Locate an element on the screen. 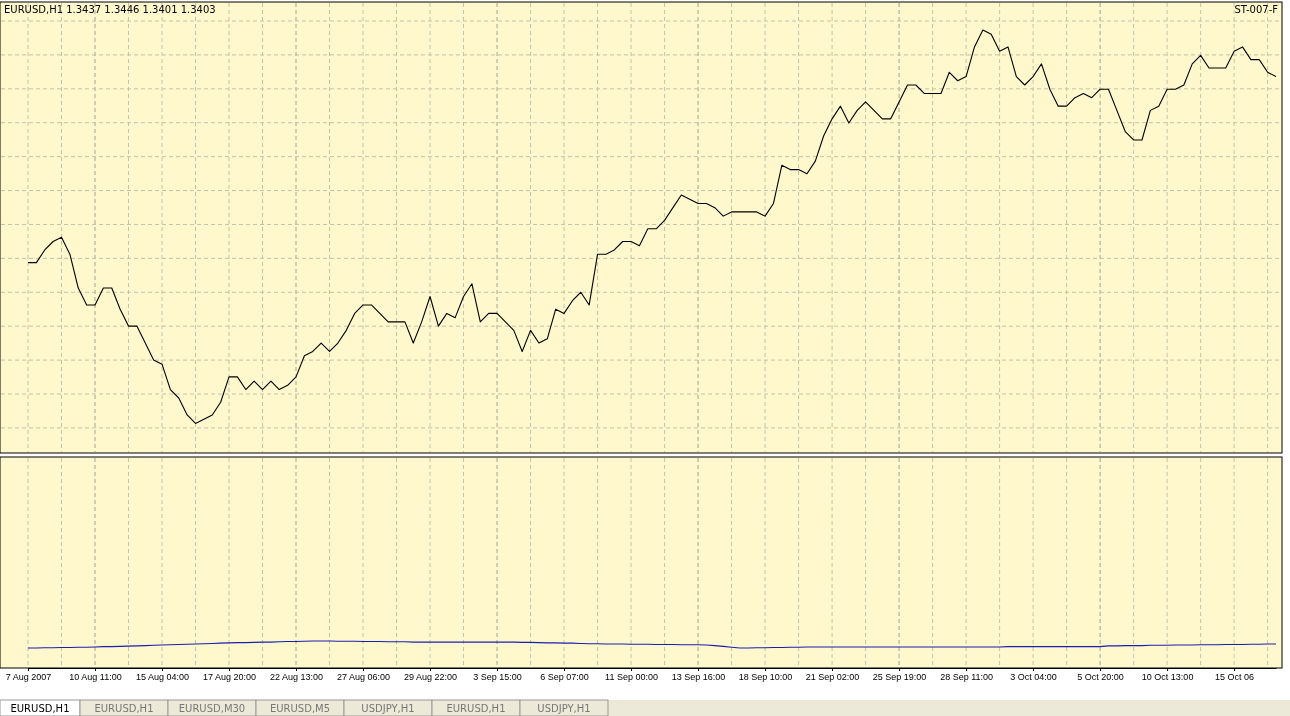 This screenshot has width=1290, height=716. text: EURUSD,M30 is located at coordinates (212, 708).